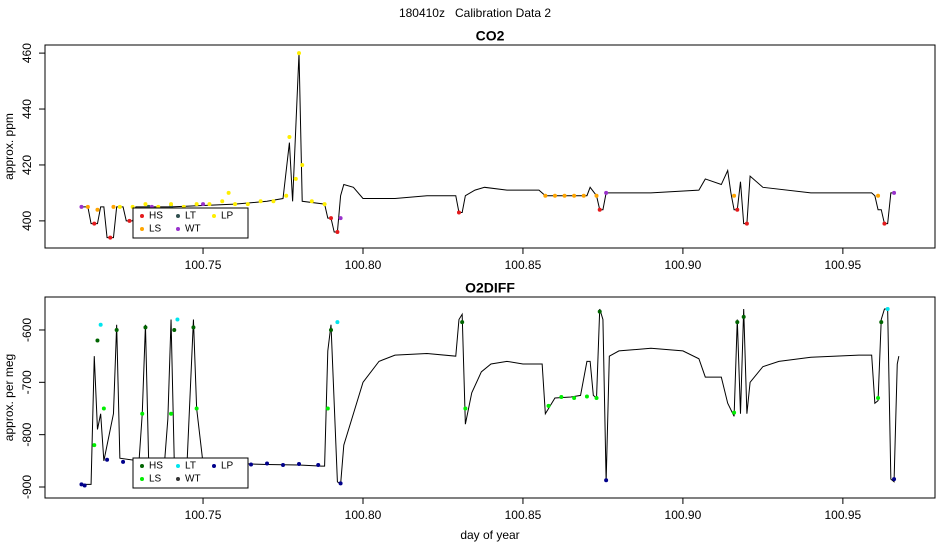  I want to click on y-axis-label: approx. per meg, so click(9, 397).